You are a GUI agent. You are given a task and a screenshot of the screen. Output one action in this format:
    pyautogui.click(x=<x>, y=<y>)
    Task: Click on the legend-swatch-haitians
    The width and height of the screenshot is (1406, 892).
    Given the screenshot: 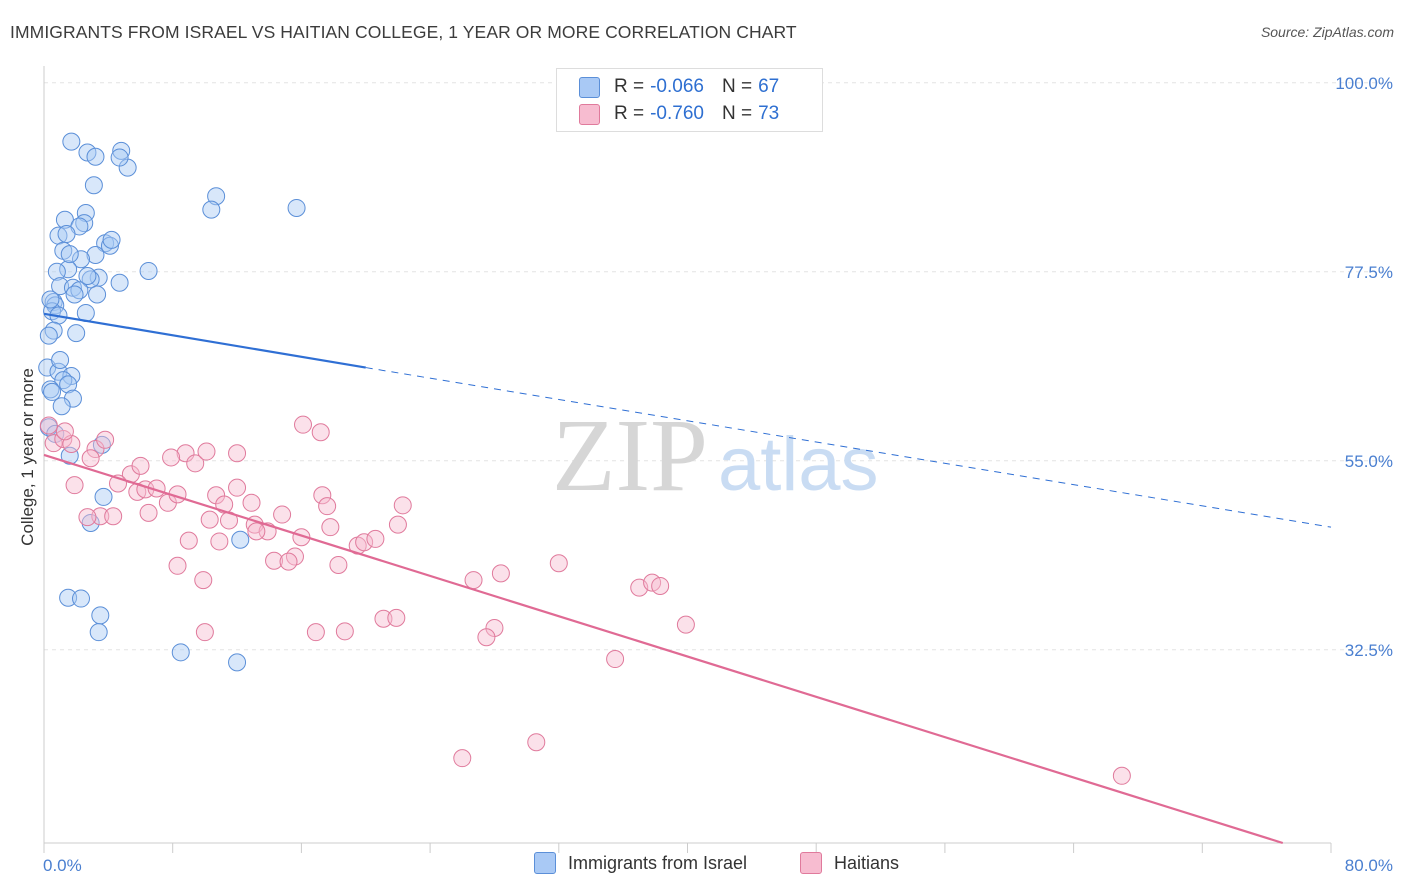 What is the action you would take?
    pyautogui.click(x=589, y=114)
    